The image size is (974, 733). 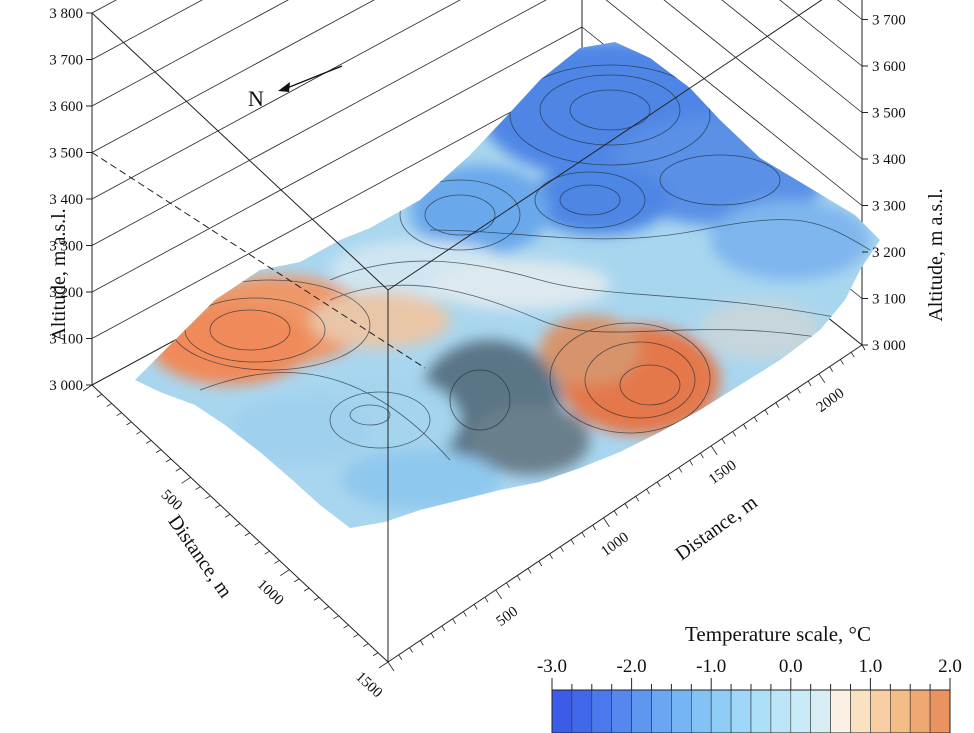 What do you see at coordinates (889, 253) in the screenshot?
I see `z-tick-label-right: 3 200` at bounding box center [889, 253].